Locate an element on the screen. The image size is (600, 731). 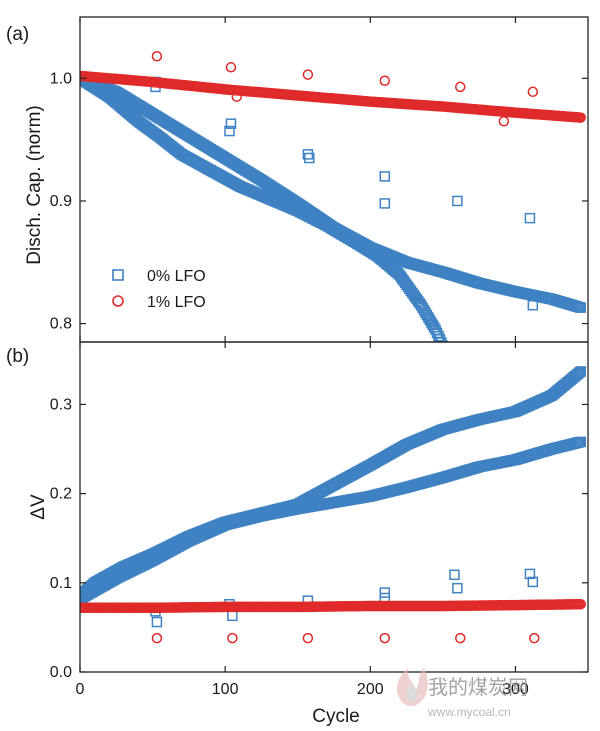
panel-a-legend: 0% LFO 1% LFO is located at coordinates (159, 289).